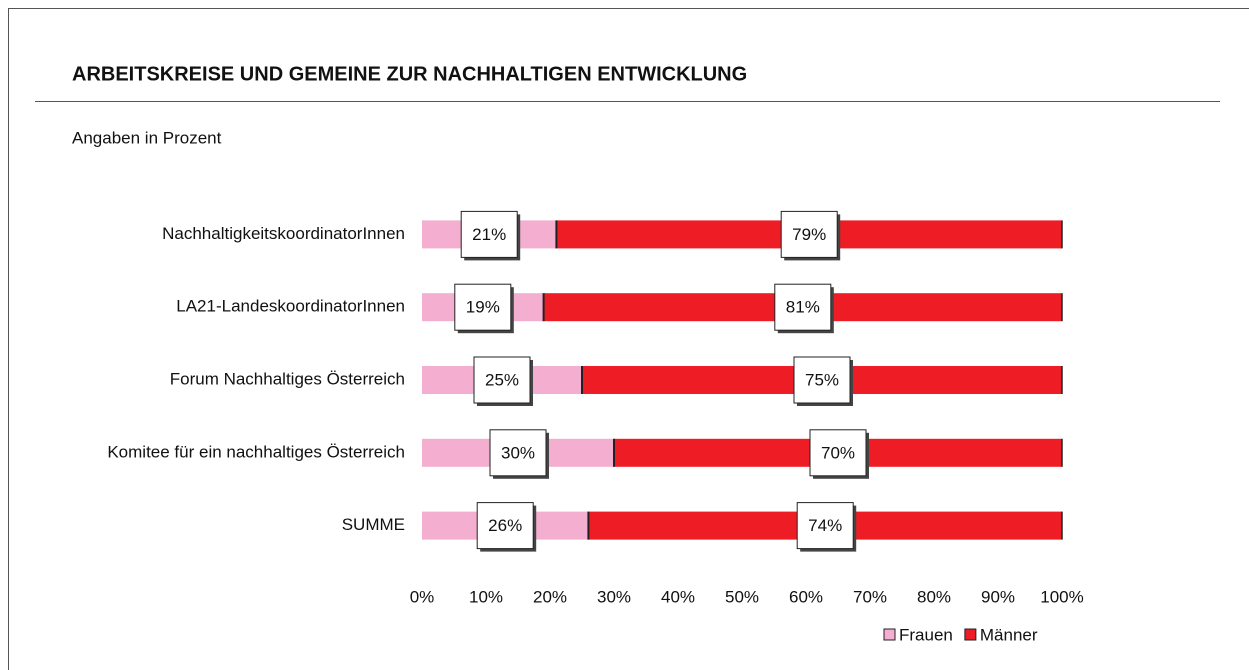 The image size is (1249, 670). Describe the element at coordinates (147, 137) in the screenshot. I see `chart-subtitle: Angaben in Prozent` at that location.